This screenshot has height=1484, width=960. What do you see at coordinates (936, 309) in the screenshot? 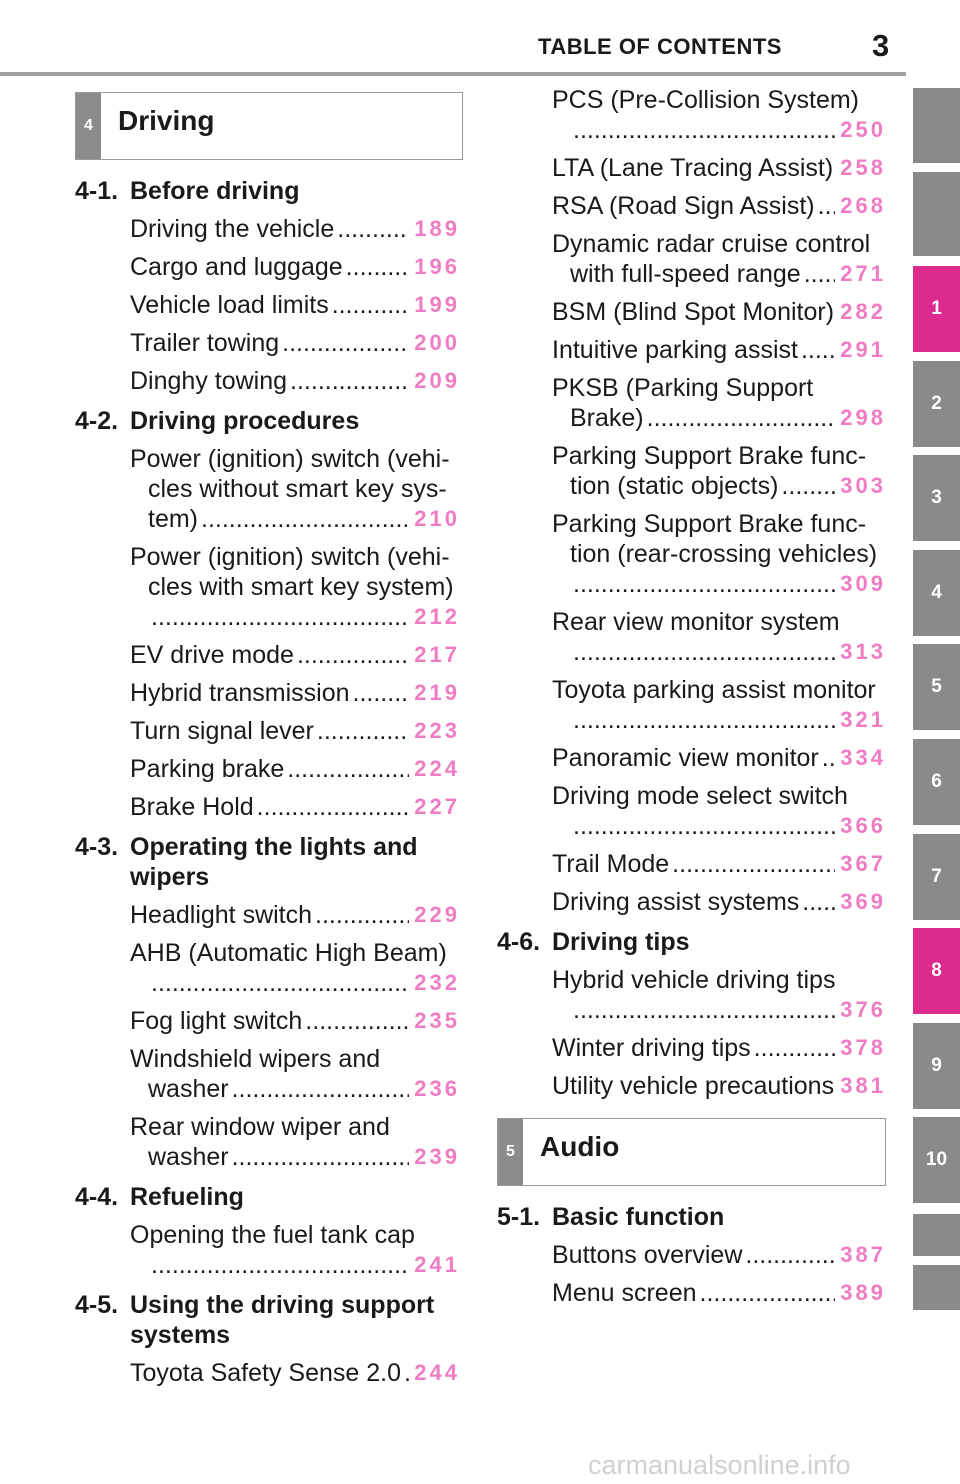
I see `chapter-tab: 1` at bounding box center [936, 309].